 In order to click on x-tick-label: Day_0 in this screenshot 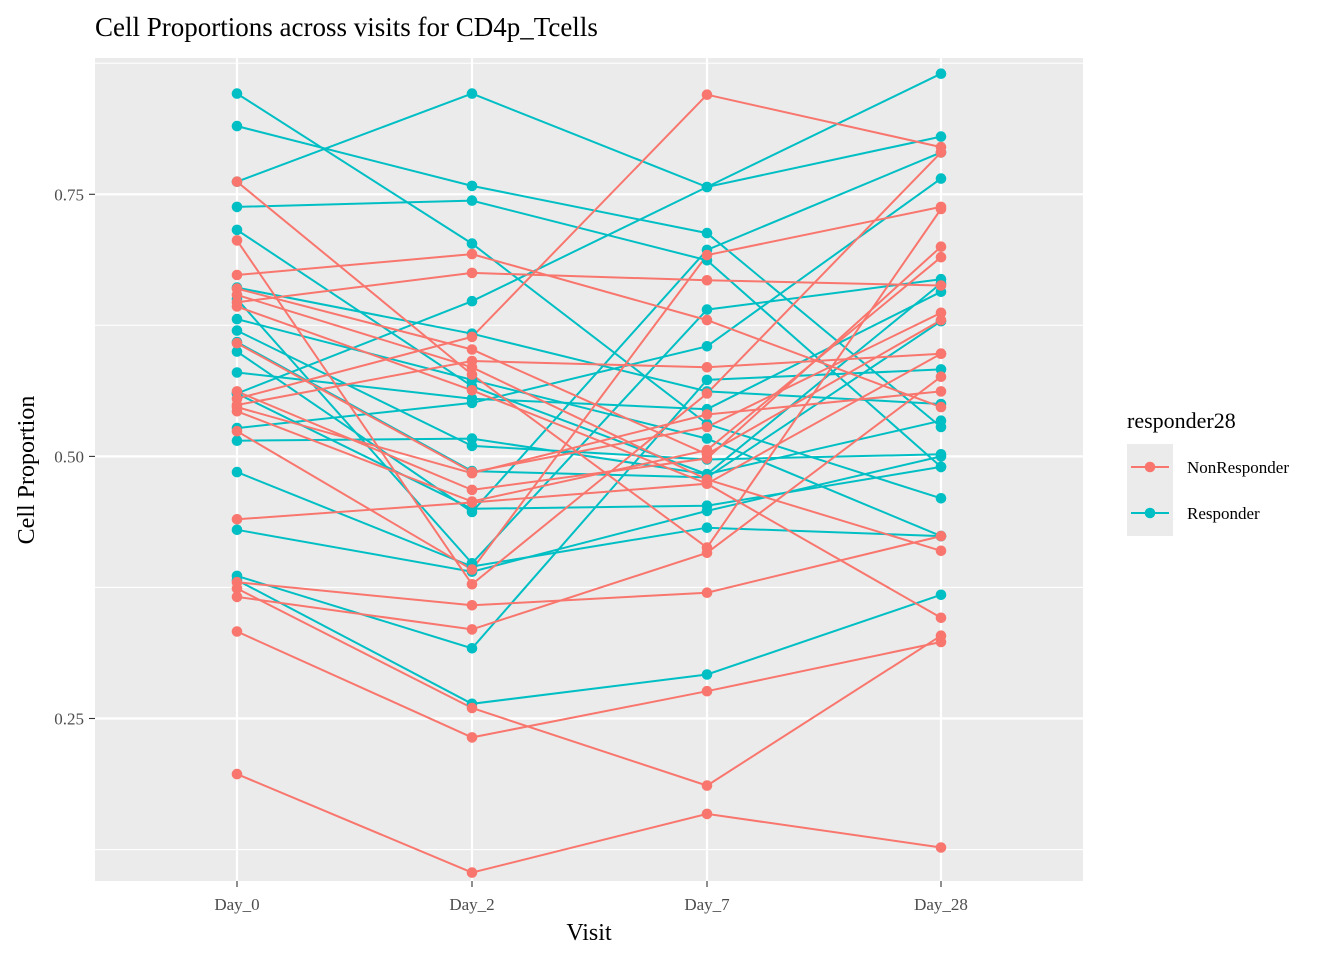, I will do `click(236, 904)`.